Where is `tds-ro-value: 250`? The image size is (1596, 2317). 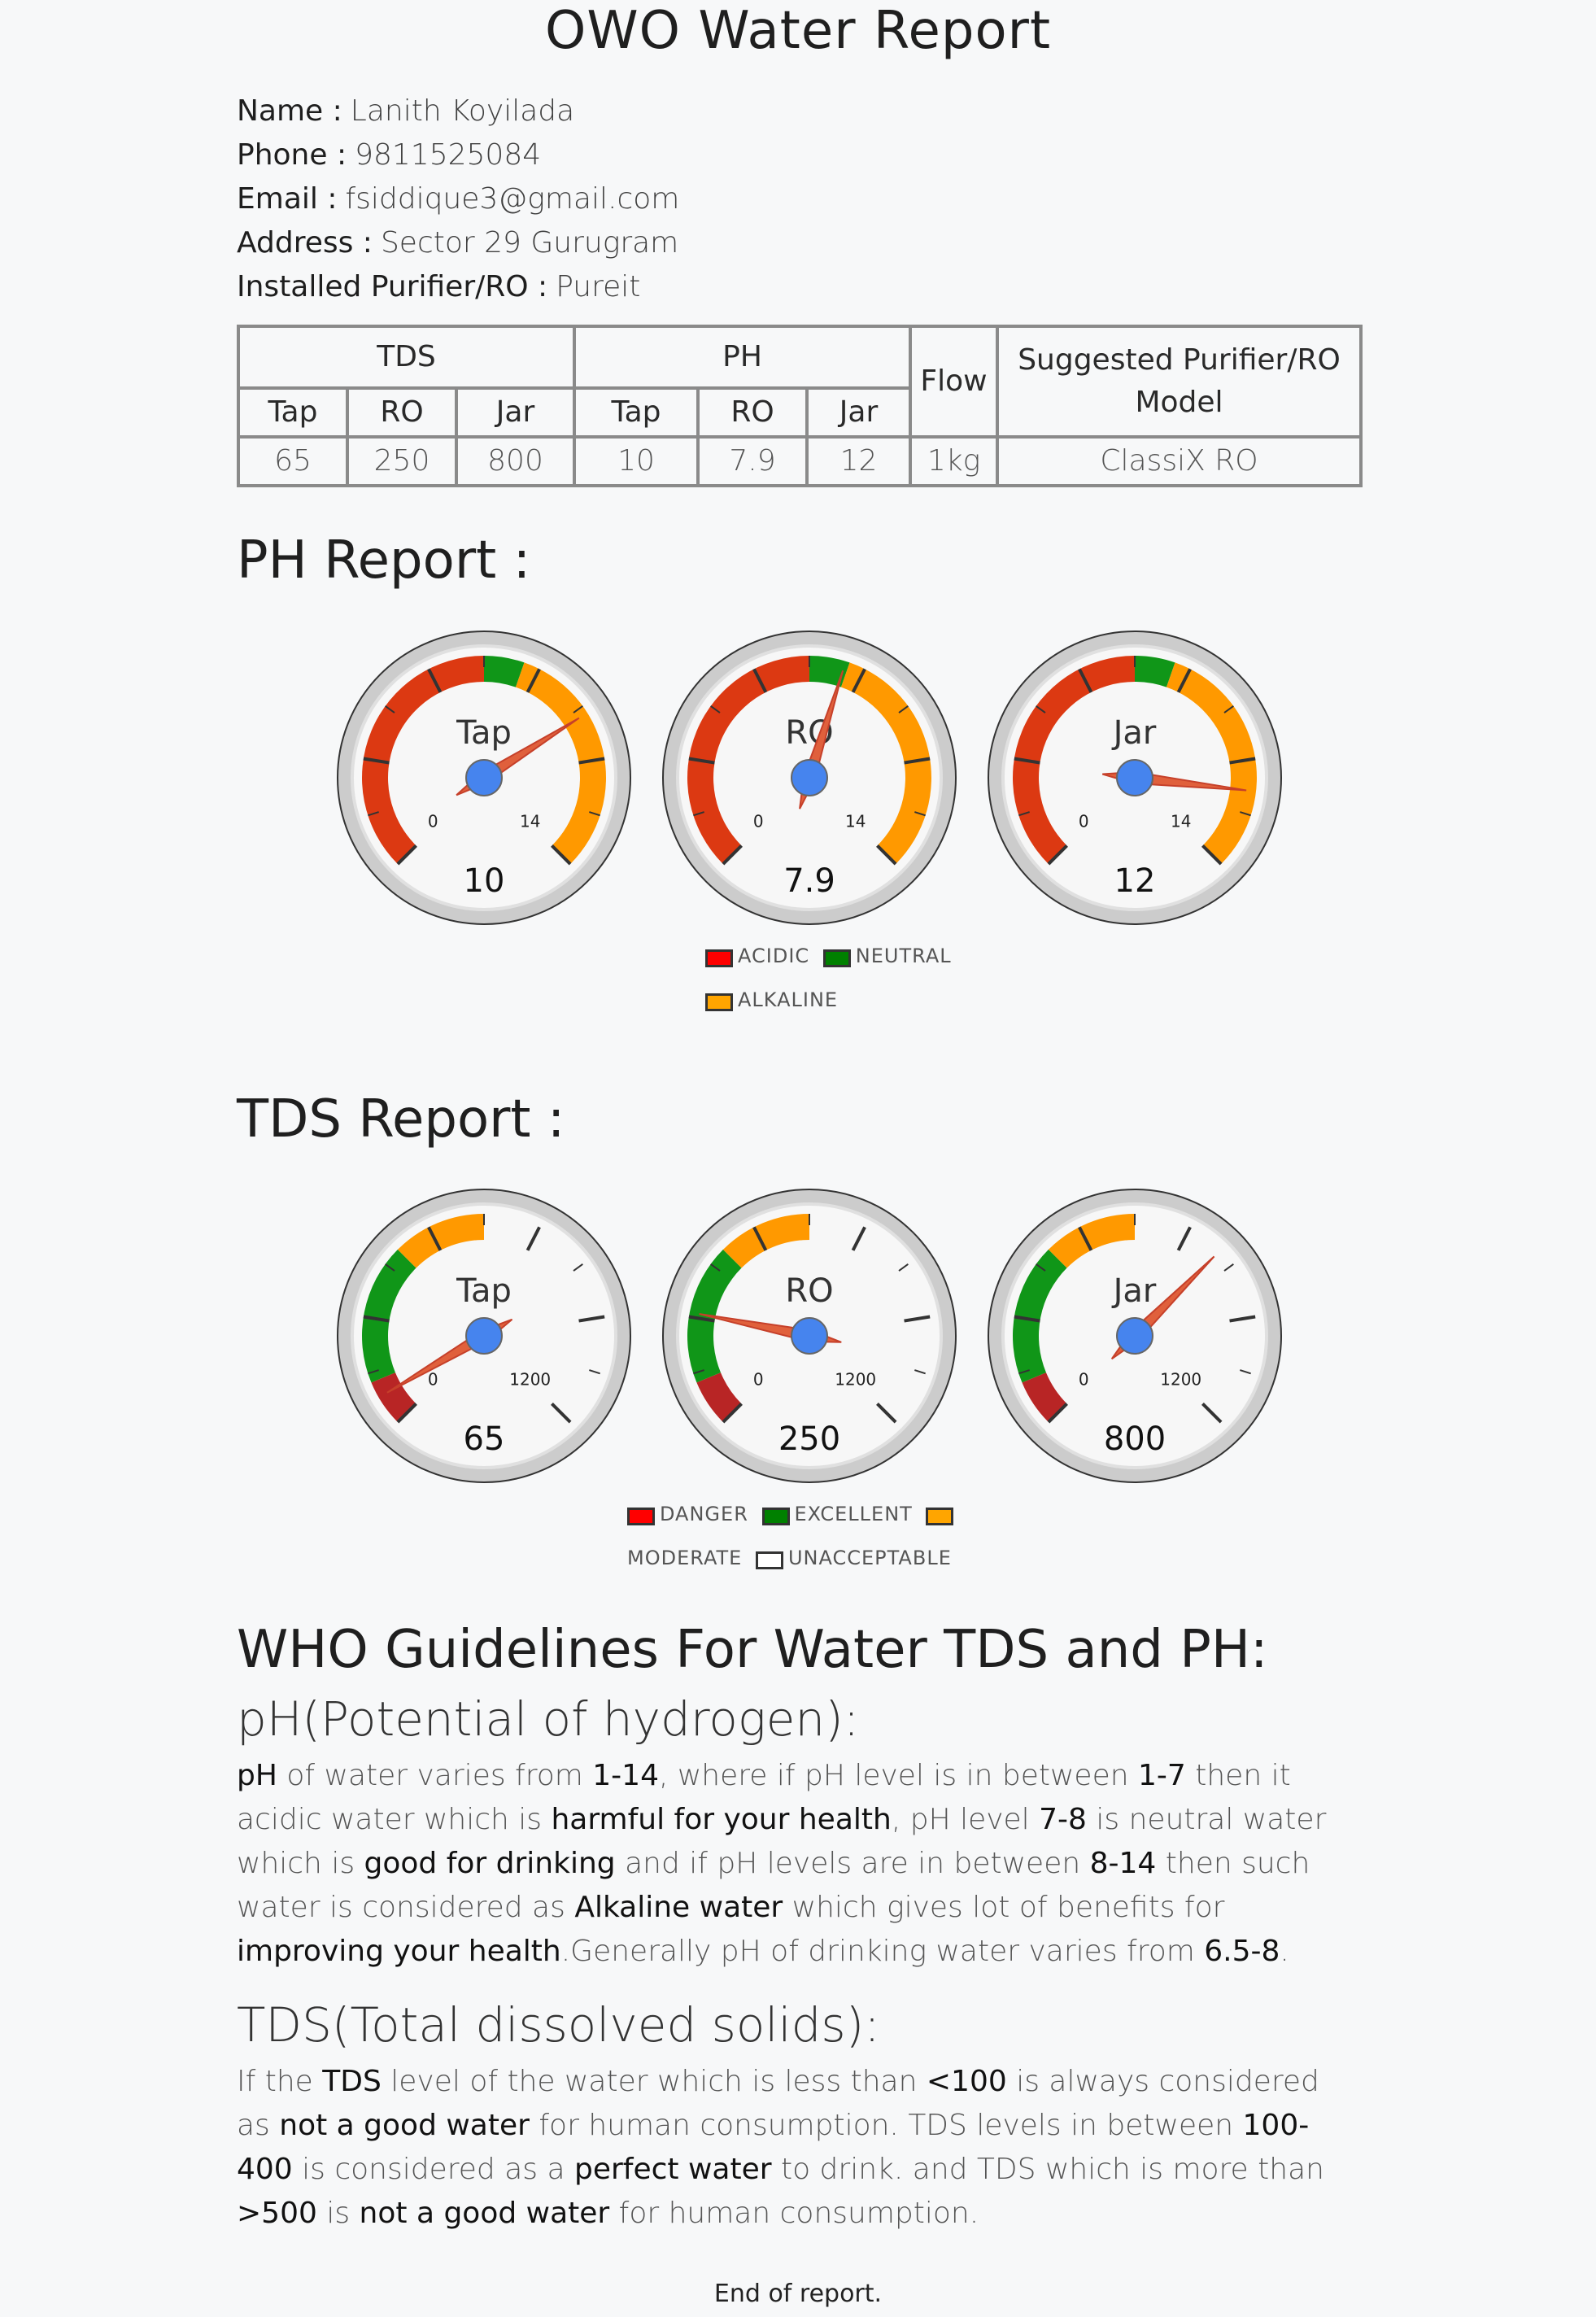
tds-ro-value: 250 is located at coordinates (402, 461).